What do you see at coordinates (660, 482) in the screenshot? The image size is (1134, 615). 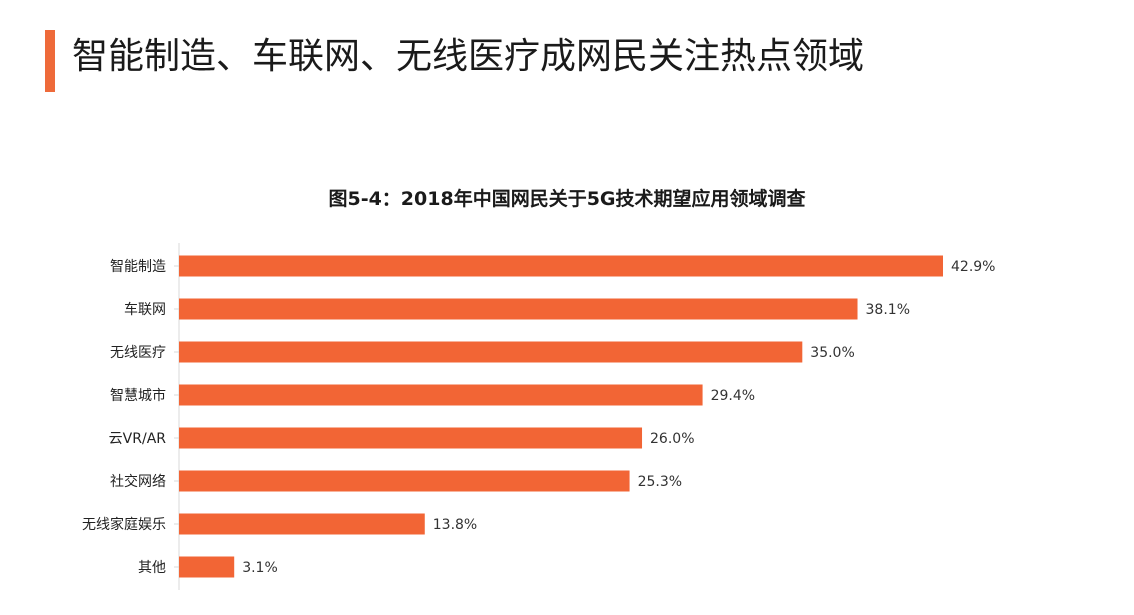 I see `value-label: 25.3%` at bounding box center [660, 482].